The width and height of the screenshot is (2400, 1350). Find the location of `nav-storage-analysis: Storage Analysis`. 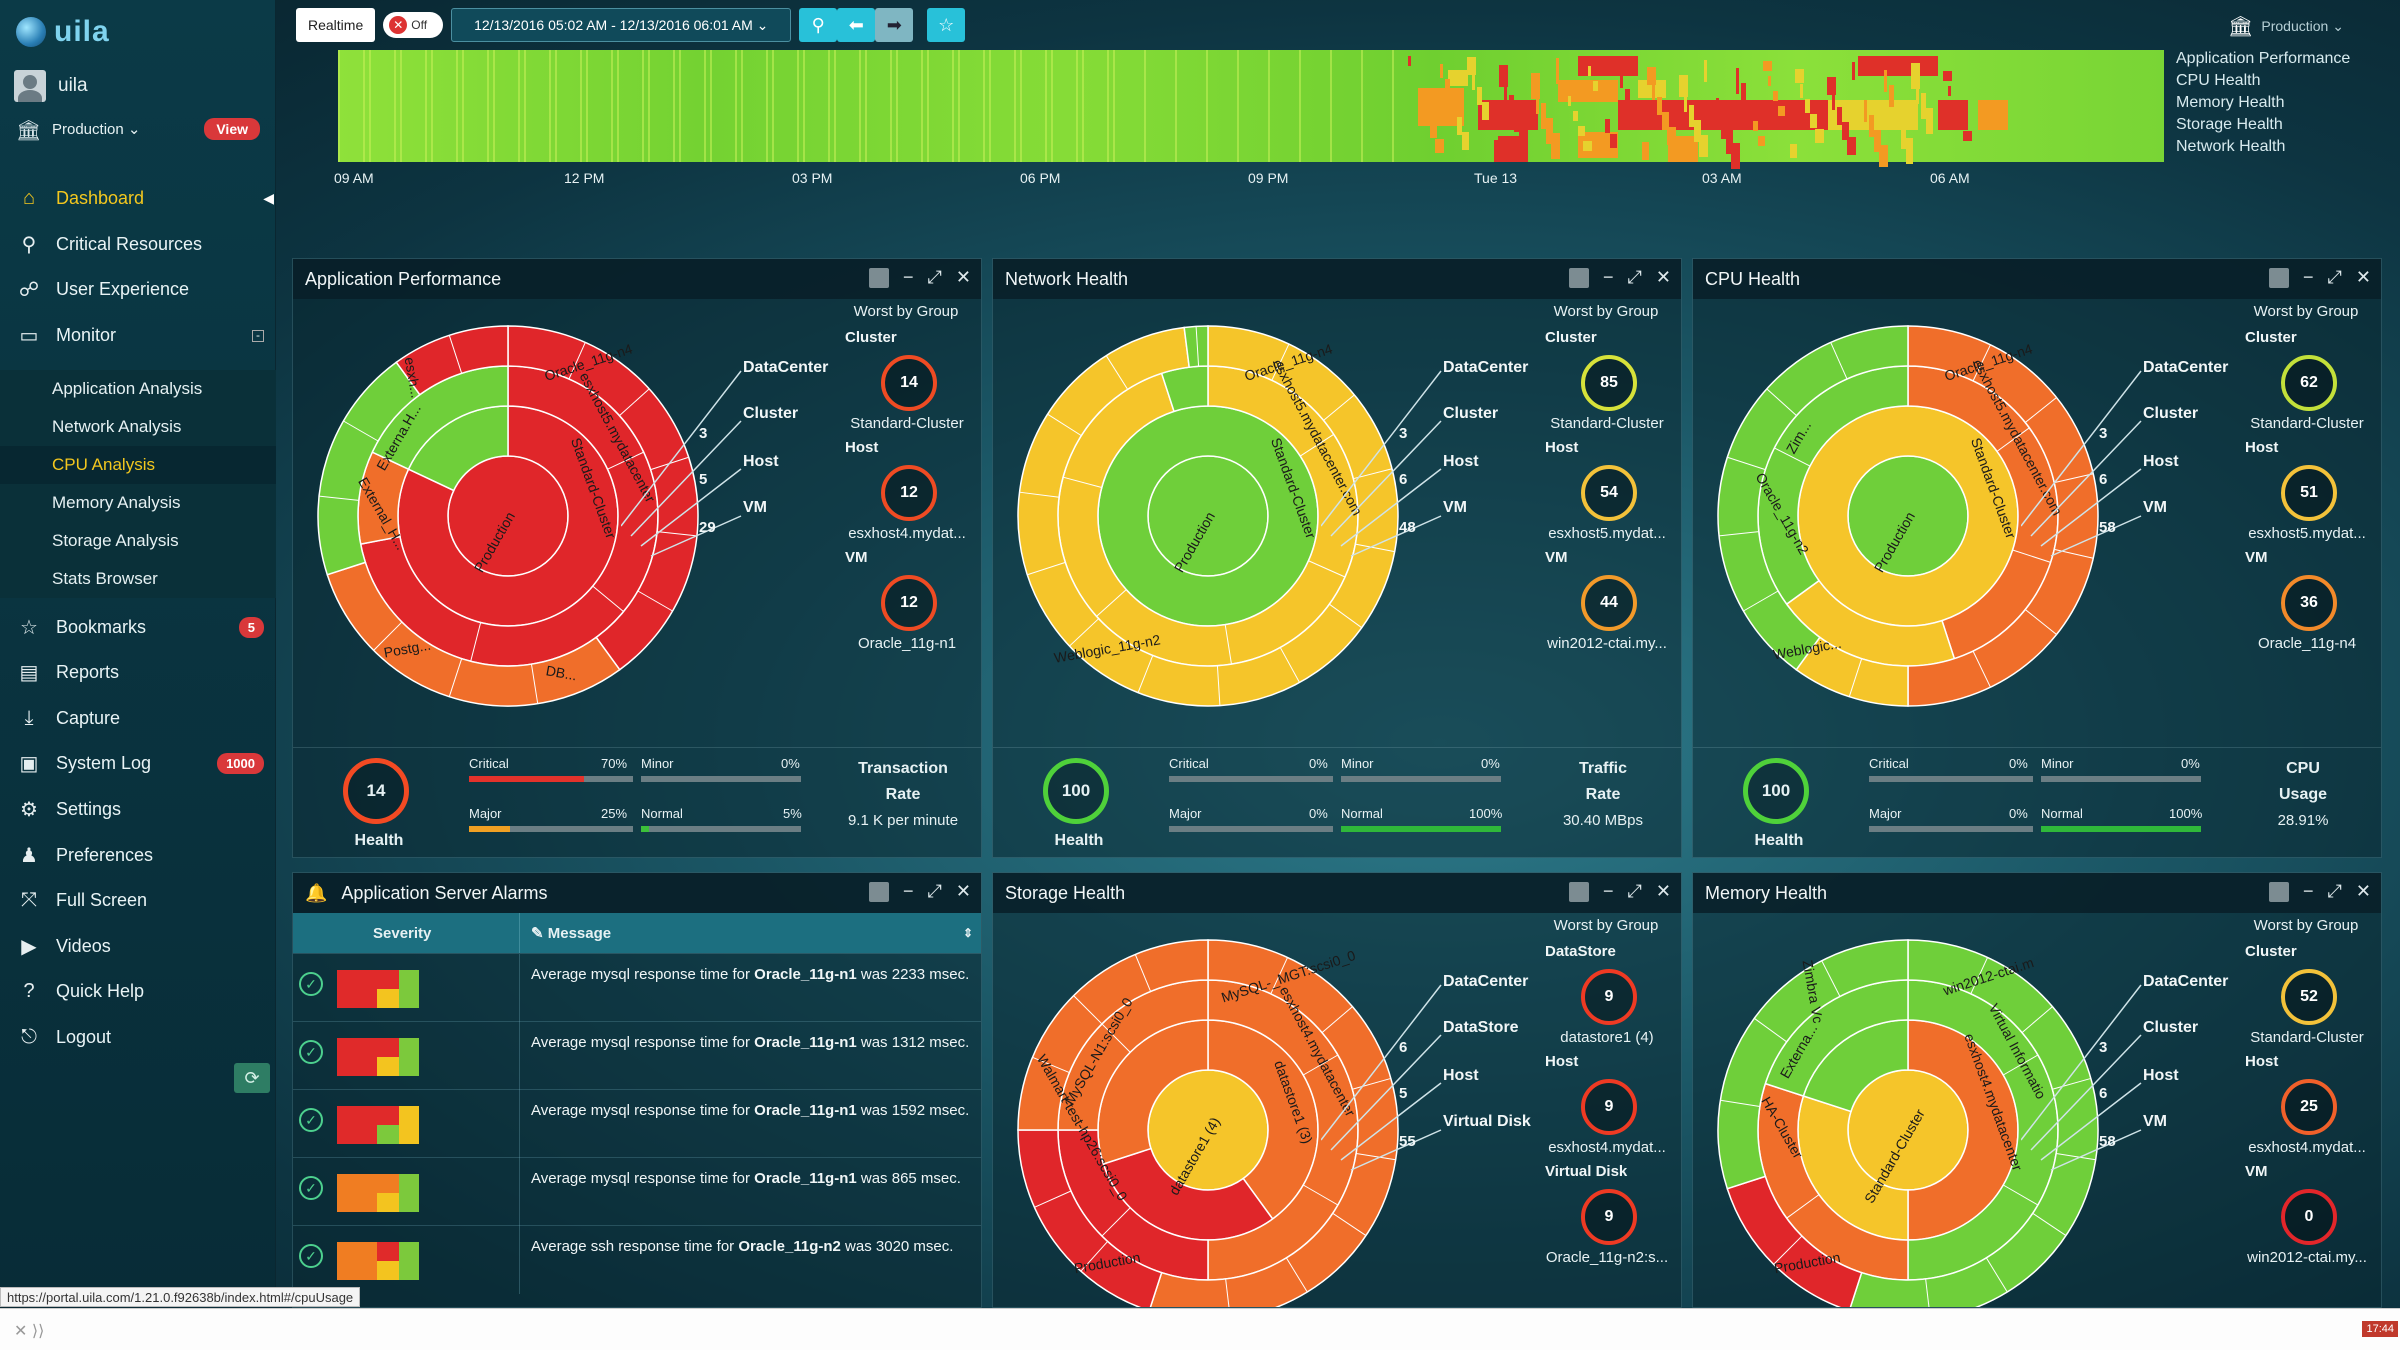

nav-storage-analysis: Storage Analysis is located at coordinates (138, 541).